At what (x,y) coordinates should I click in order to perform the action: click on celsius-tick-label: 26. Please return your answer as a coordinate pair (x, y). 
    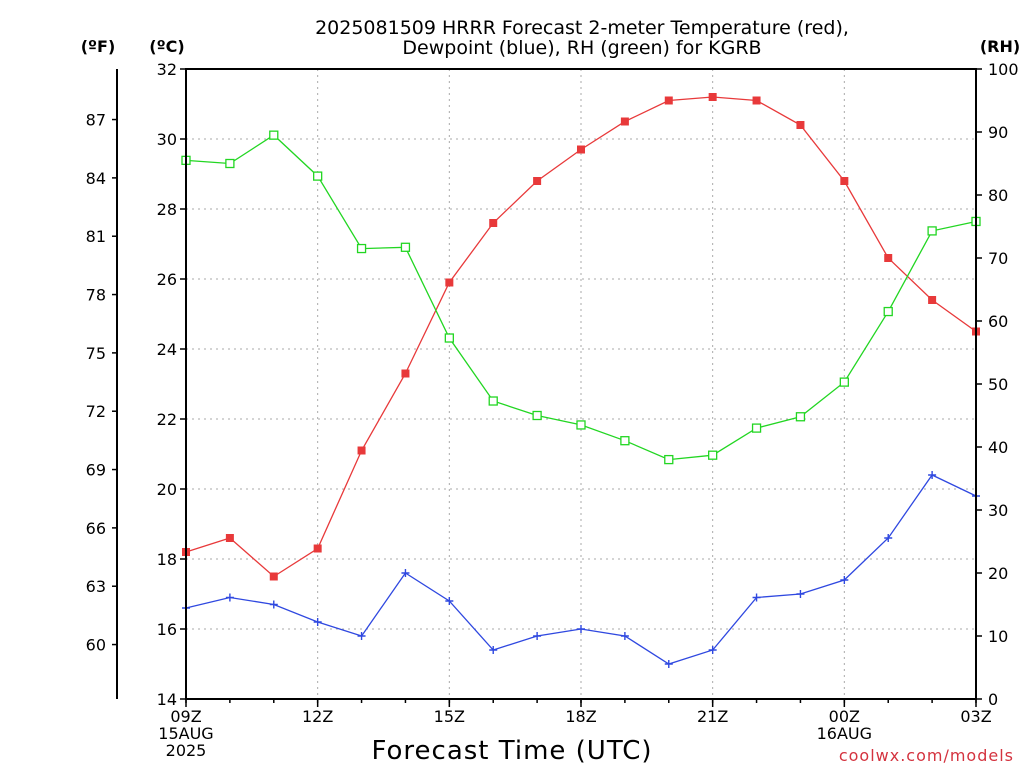
    Looking at the image, I should click on (167, 279).